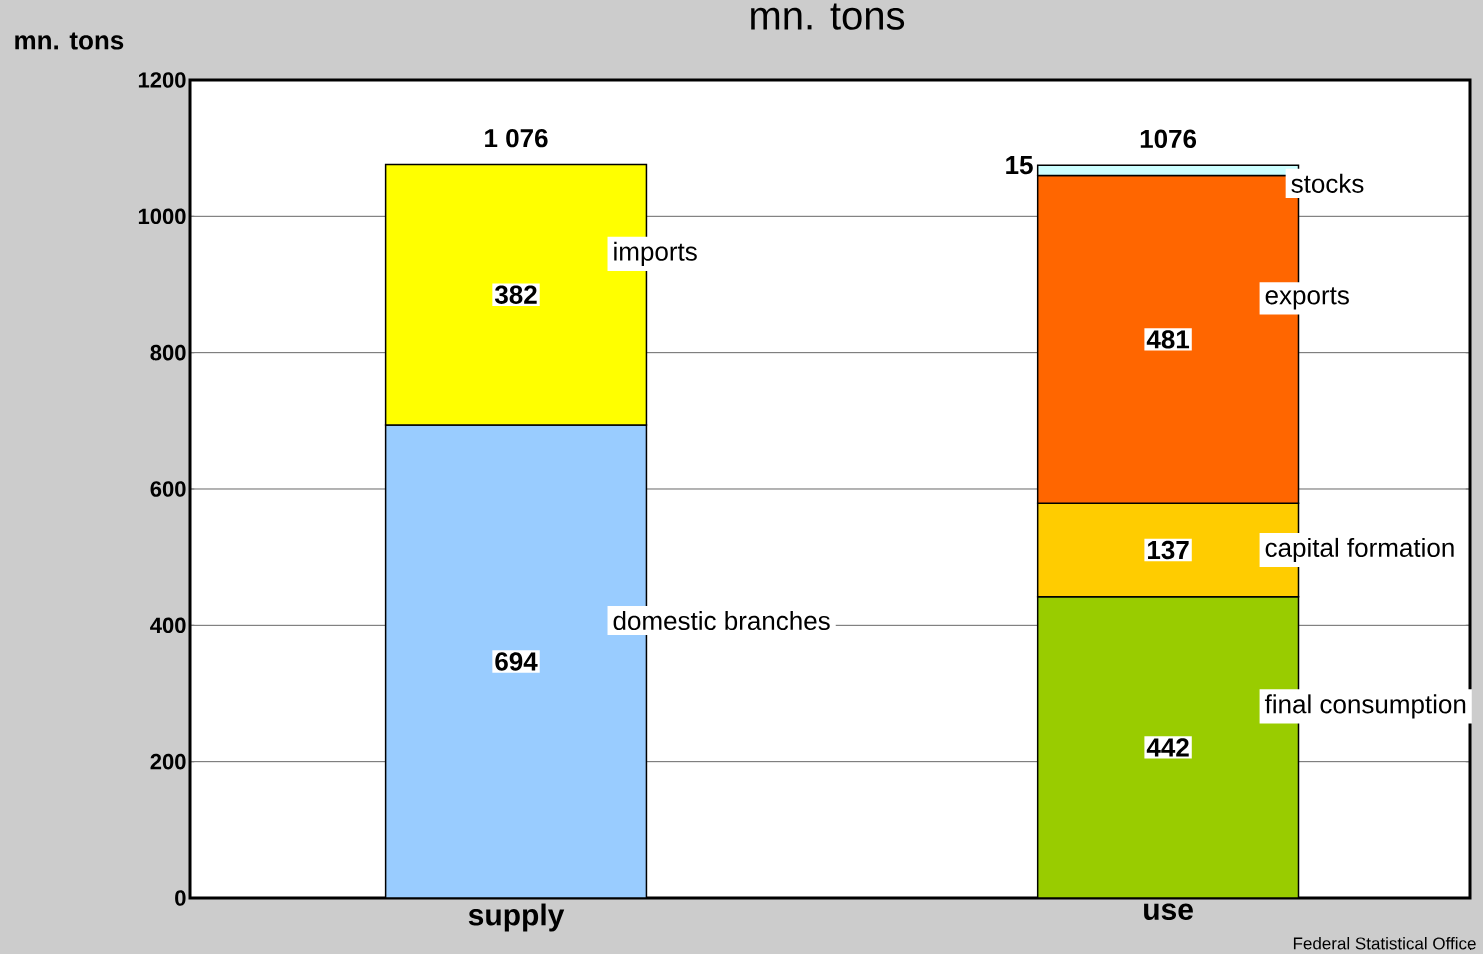 This screenshot has height=954, width=1483. What do you see at coordinates (1359, 550) in the screenshot?
I see `series-label: capital formation` at bounding box center [1359, 550].